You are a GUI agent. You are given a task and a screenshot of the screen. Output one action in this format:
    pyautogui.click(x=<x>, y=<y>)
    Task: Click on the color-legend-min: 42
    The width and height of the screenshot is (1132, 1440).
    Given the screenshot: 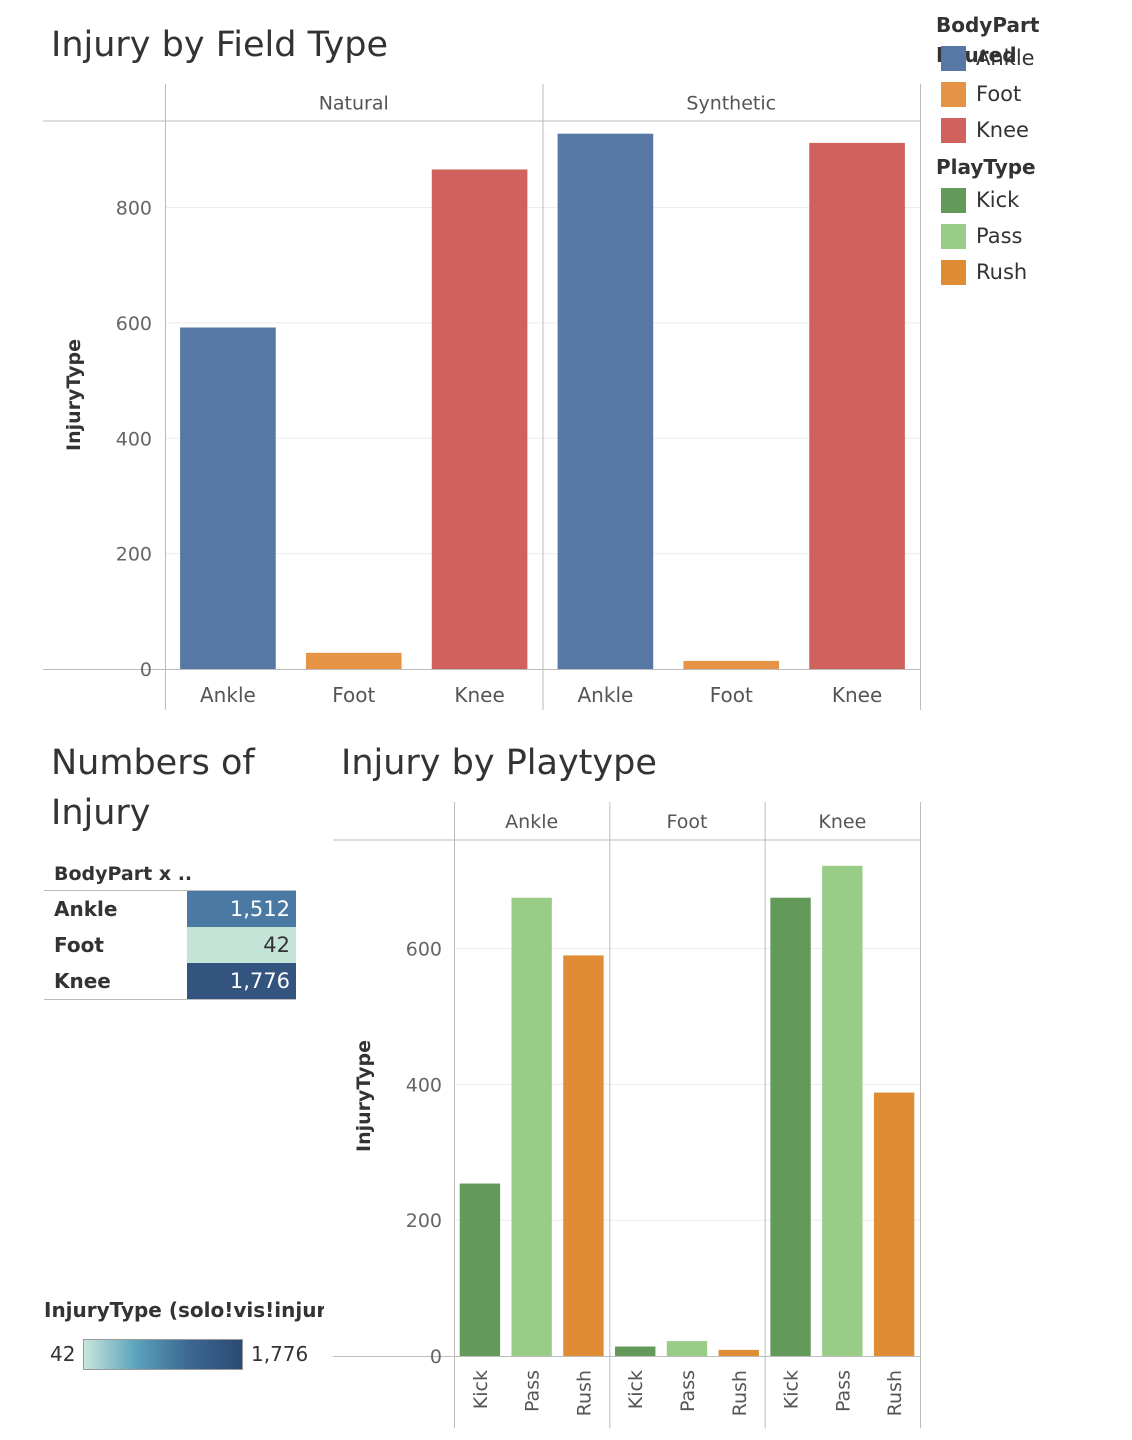 What is the action you would take?
    pyautogui.click(x=63, y=1354)
    